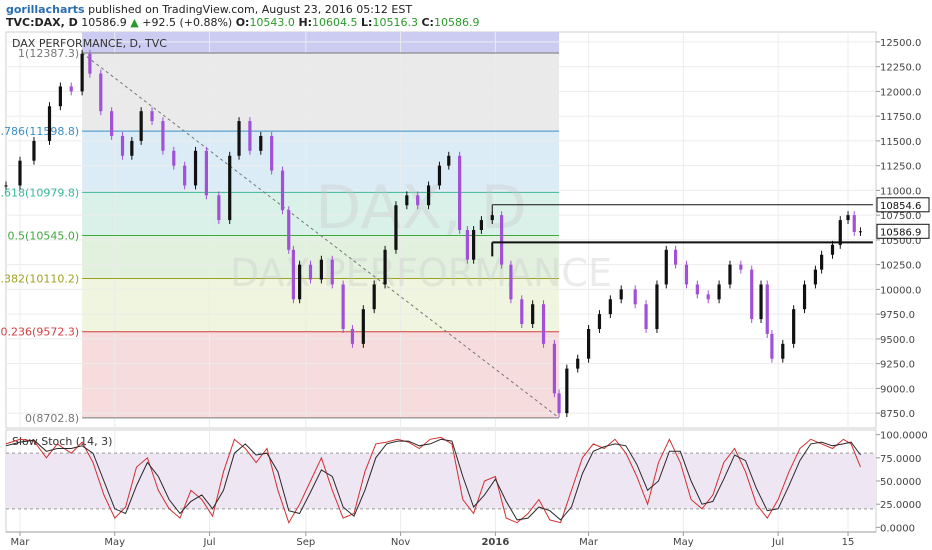 Image resolution: width=932 pixels, height=550 pixels. What do you see at coordinates (433, 479) in the screenshot?
I see `stoch-d-line` at bounding box center [433, 479].